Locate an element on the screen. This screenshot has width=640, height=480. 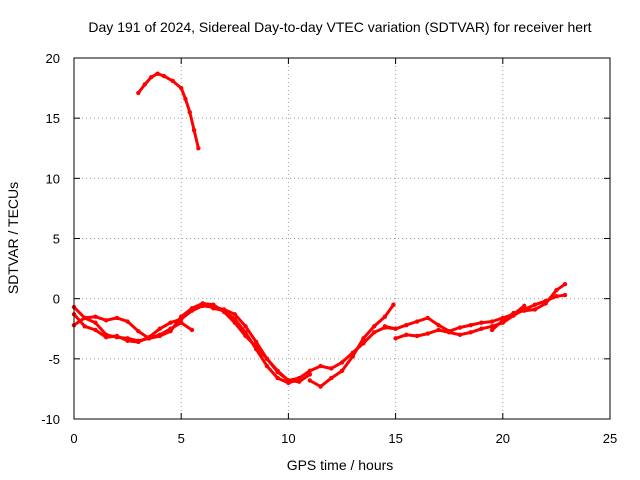
x-tick-label: 20 is located at coordinates (503, 438).